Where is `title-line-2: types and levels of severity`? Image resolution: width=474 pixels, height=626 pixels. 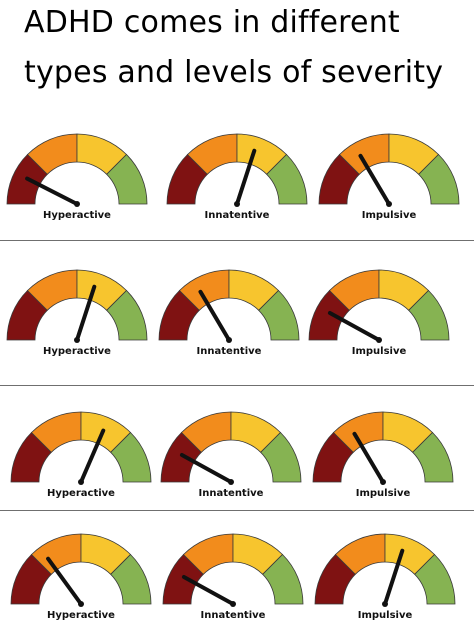
title-line-2: types and levels of severity is located at coordinates (234, 72).